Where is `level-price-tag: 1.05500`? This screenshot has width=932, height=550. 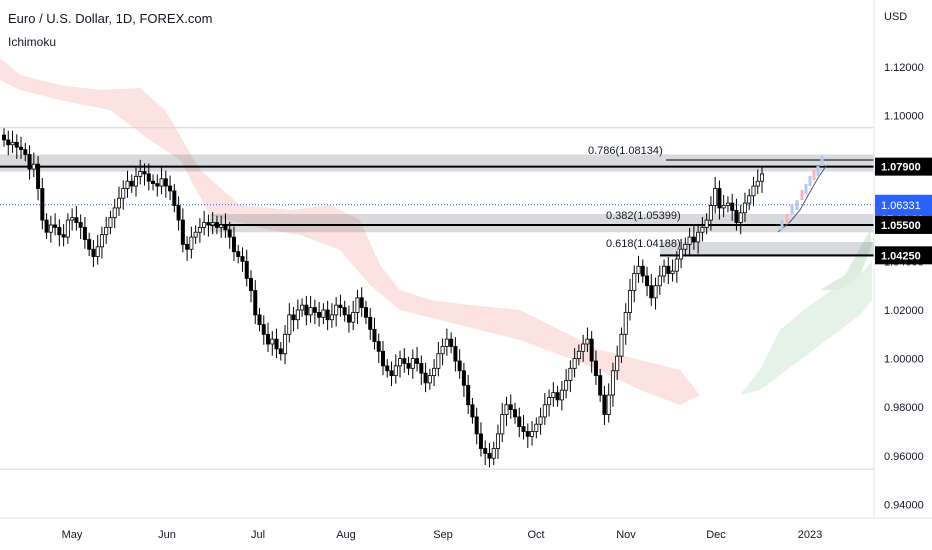 level-price-tag: 1.05500 is located at coordinates (903, 224).